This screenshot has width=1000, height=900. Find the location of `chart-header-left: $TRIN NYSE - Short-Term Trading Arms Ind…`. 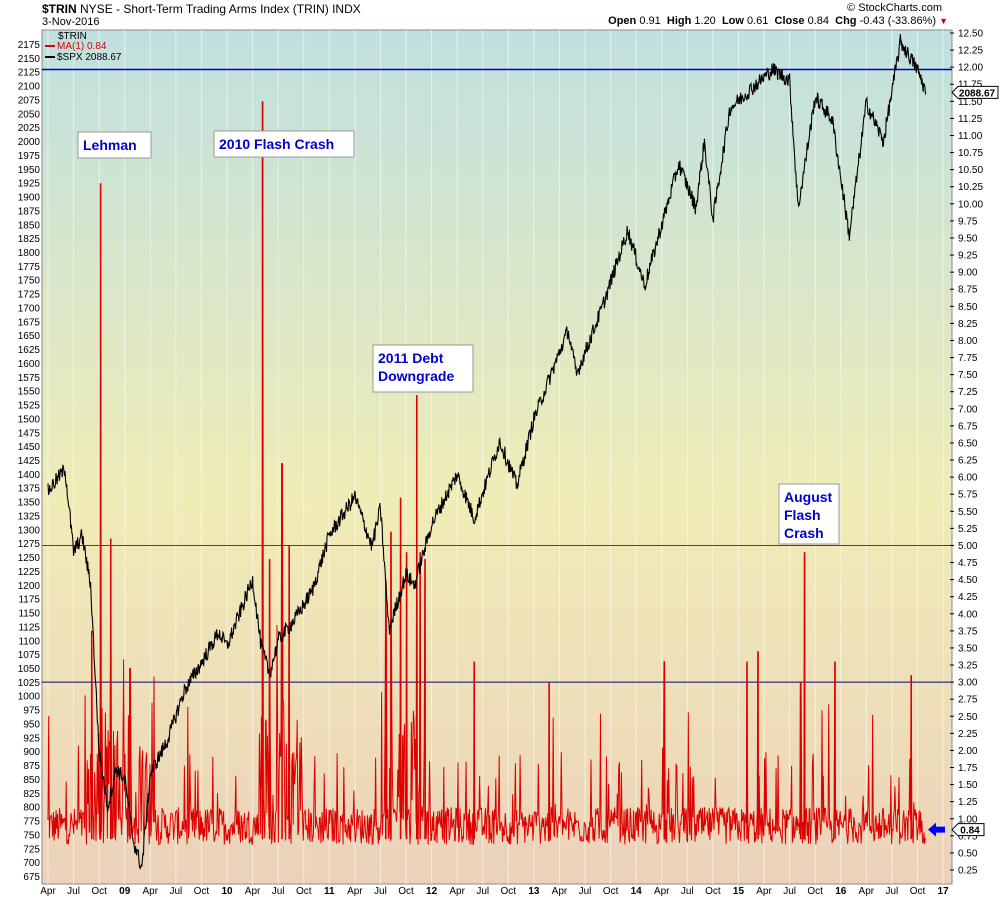

chart-header-left: $TRIN NYSE - Short-Term Trading Arms Ind… is located at coordinates (201, 9).